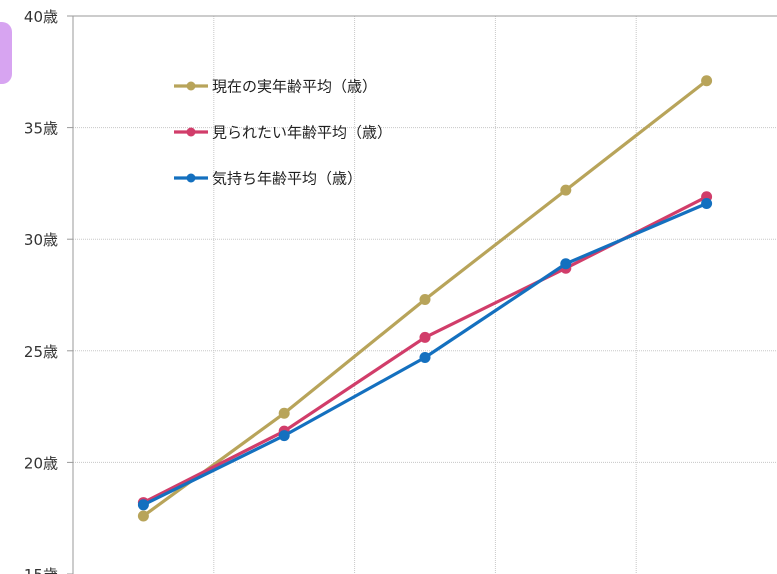 This screenshot has height=574, width=777. What do you see at coordinates (6, 53) in the screenshot?
I see `side-tab` at bounding box center [6, 53].